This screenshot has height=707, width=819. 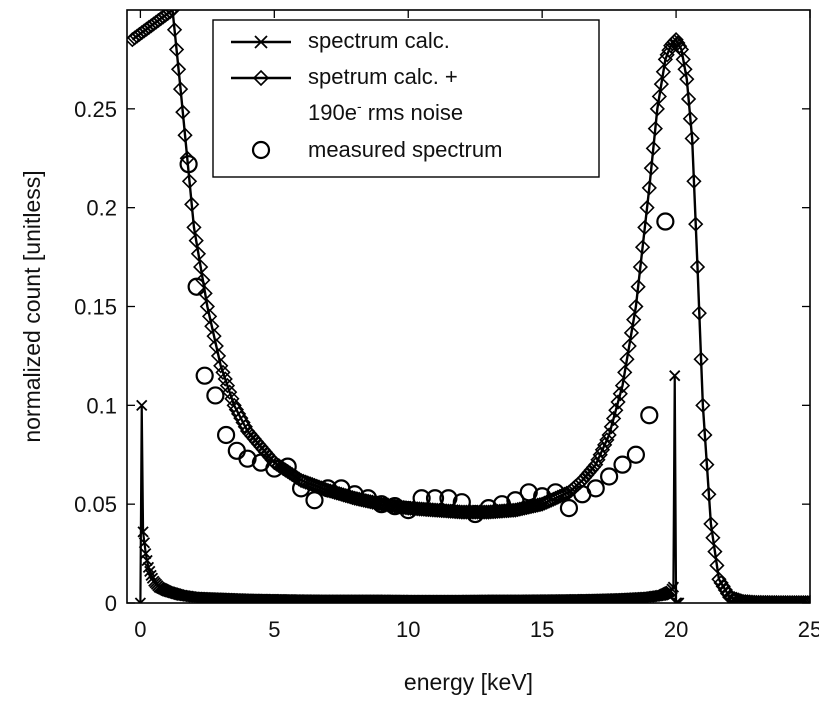 What do you see at coordinates (101, 208) in the screenshot?
I see `y-tick-label: 0.2` at bounding box center [101, 208].